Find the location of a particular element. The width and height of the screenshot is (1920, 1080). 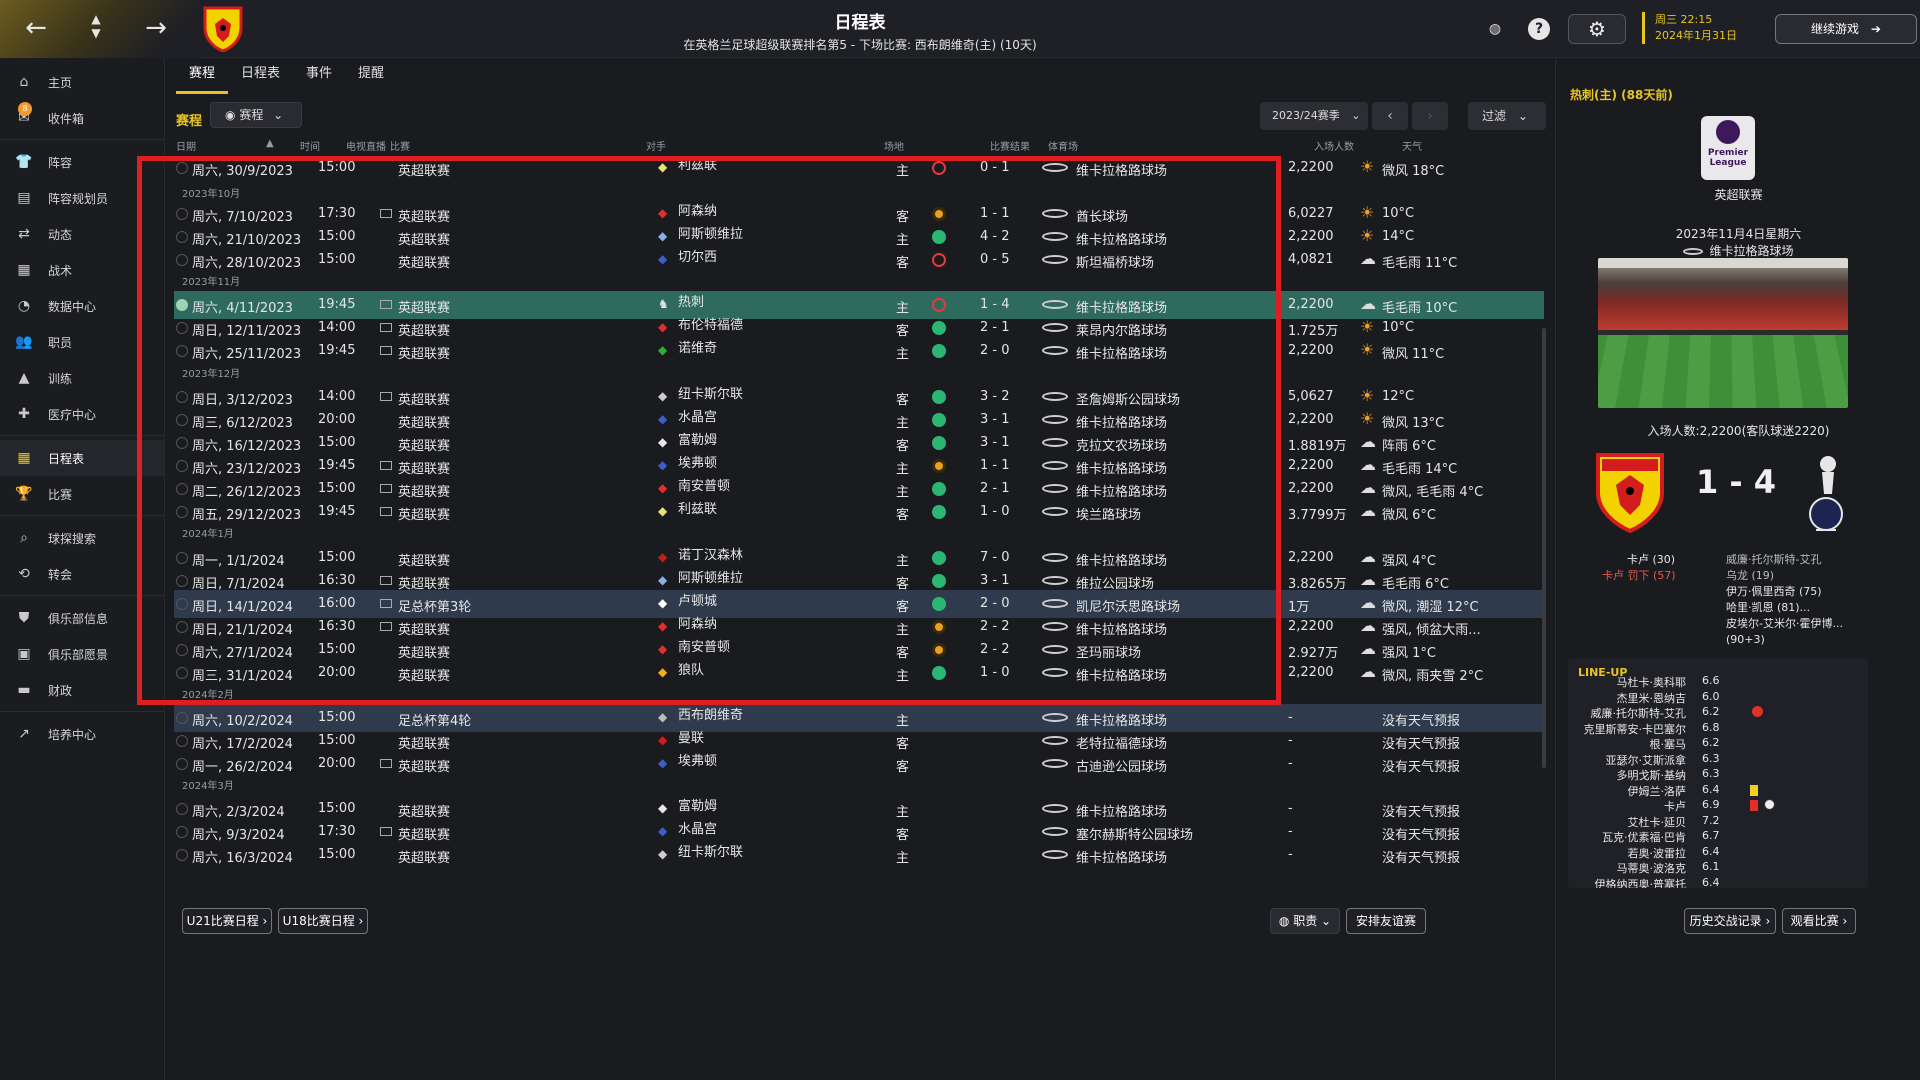

sidebar-item-development: ↗ 培养中心 is located at coordinates (82, 734).